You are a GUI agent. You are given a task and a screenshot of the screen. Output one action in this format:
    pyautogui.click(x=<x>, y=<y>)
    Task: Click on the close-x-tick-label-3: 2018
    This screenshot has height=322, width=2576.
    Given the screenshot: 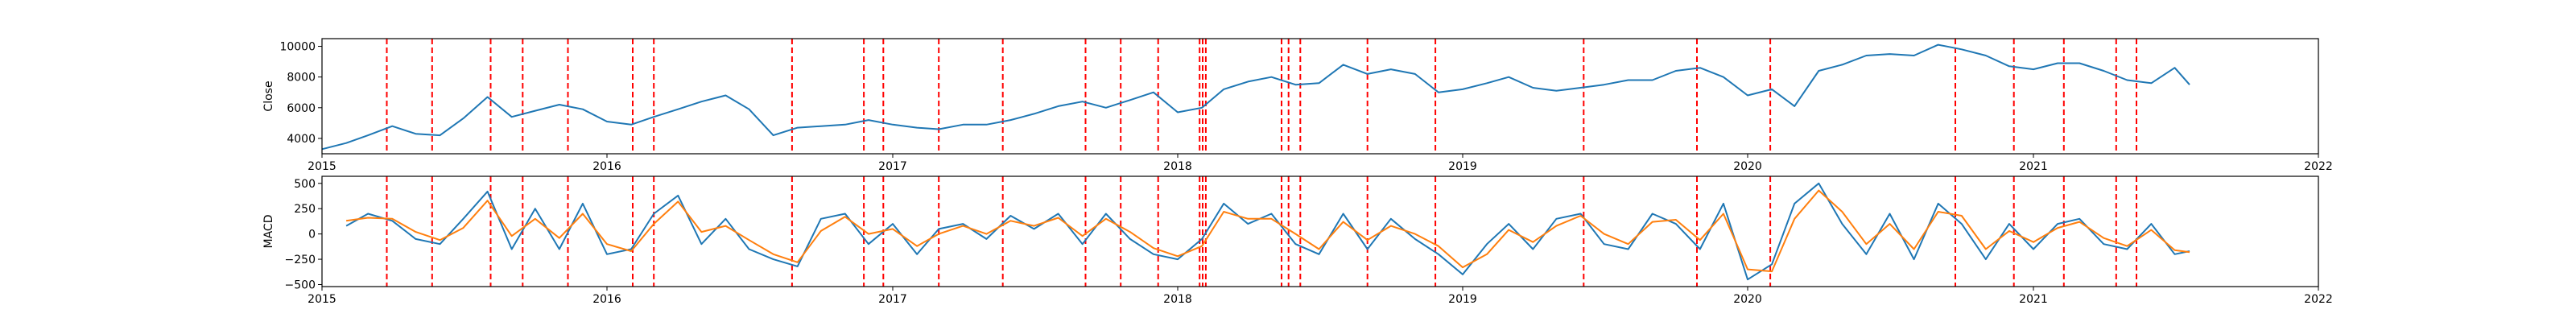 What is the action you would take?
    pyautogui.click(x=1177, y=166)
    